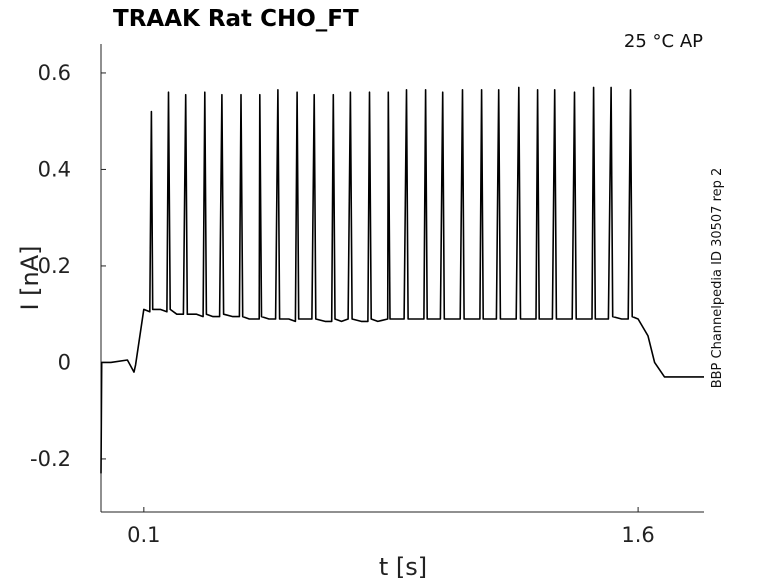 The height and width of the screenshot is (583, 778). Describe the element at coordinates (54, 169) in the screenshot. I see `y-tick-label: 0.4` at that location.